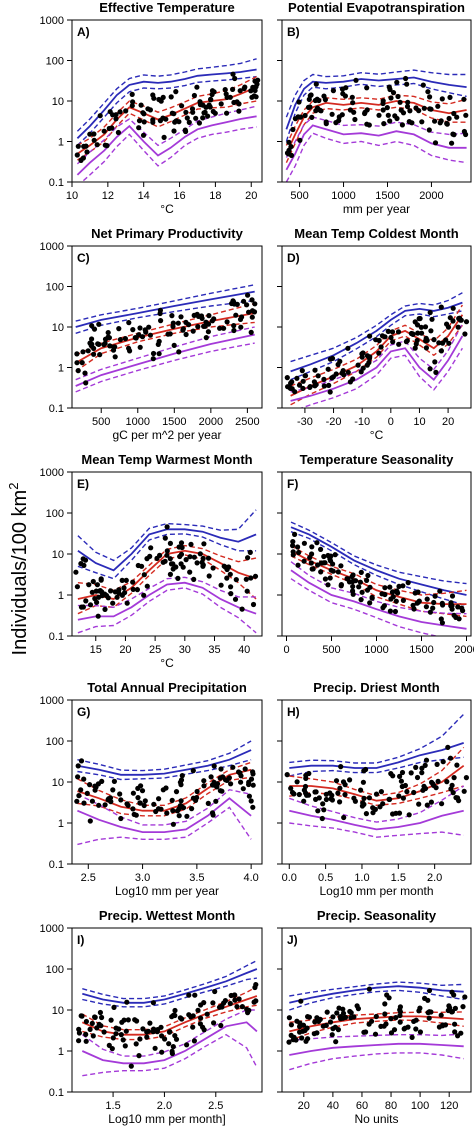 The width and height of the screenshot is (474, 1138). What do you see at coordinates (166, 435) in the screenshot?
I see `x-axis-label: gC per m^2 per year` at bounding box center [166, 435].